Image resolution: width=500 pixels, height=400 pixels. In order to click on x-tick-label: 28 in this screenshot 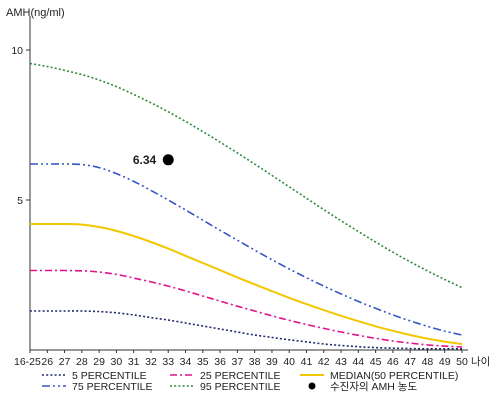, I will do `click(82, 362)`.